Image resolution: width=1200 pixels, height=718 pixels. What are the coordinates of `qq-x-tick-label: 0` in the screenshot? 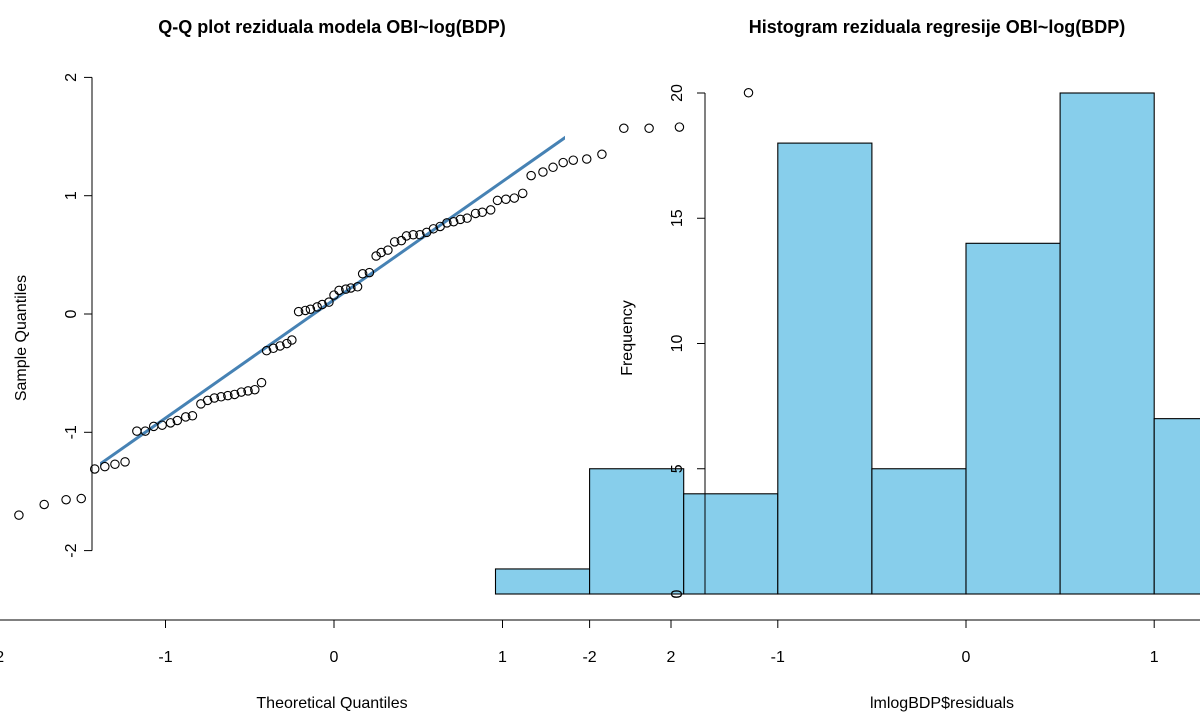 It's located at (334, 657).